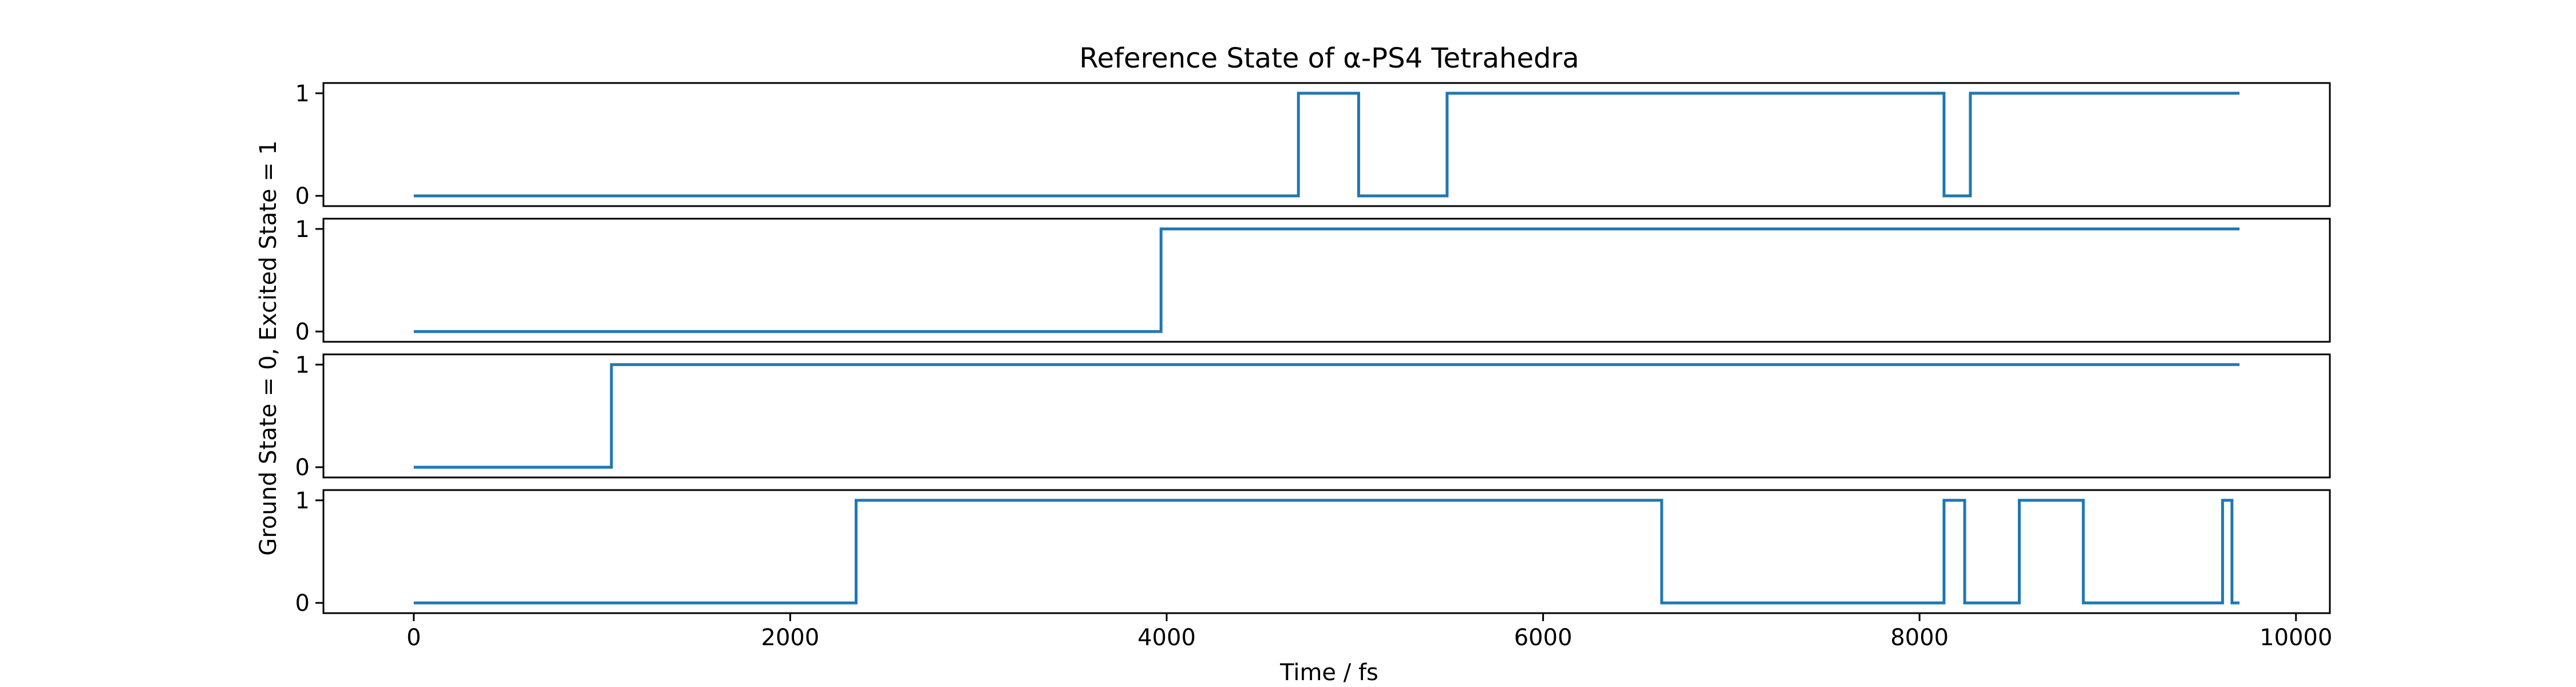 The image size is (2576, 687). What do you see at coordinates (1919, 638) in the screenshot?
I see `x-tick-label: 8000` at bounding box center [1919, 638].